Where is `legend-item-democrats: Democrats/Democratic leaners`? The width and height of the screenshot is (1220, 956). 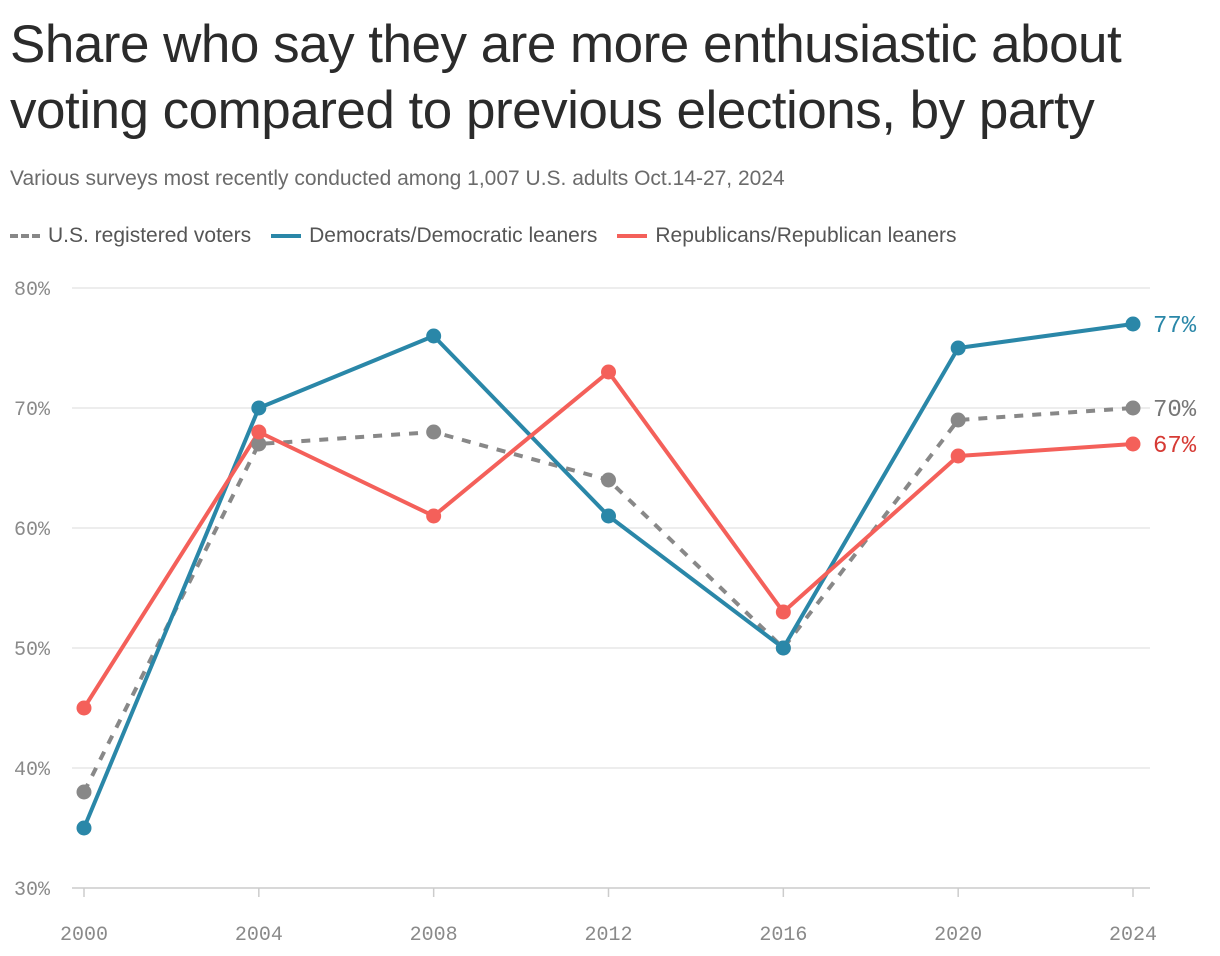
legend-item-democrats: Democrats/Democratic leaners is located at coordinates (434, 236).